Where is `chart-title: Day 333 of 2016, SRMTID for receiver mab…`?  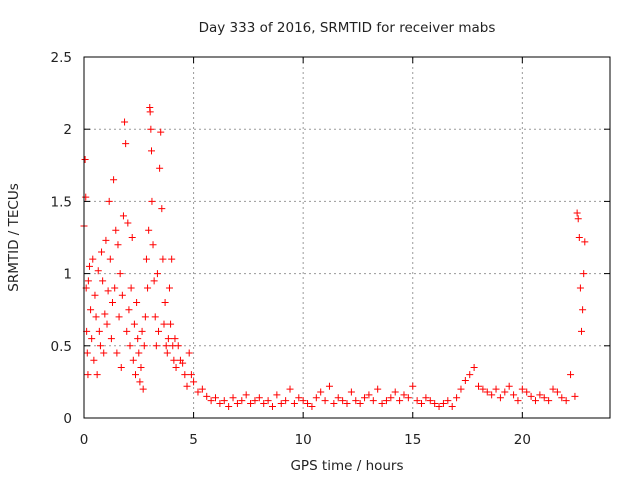 chart-title: Day 333 of 2016, SRMTID for receiver mab… is located at coordinates (347, 28).